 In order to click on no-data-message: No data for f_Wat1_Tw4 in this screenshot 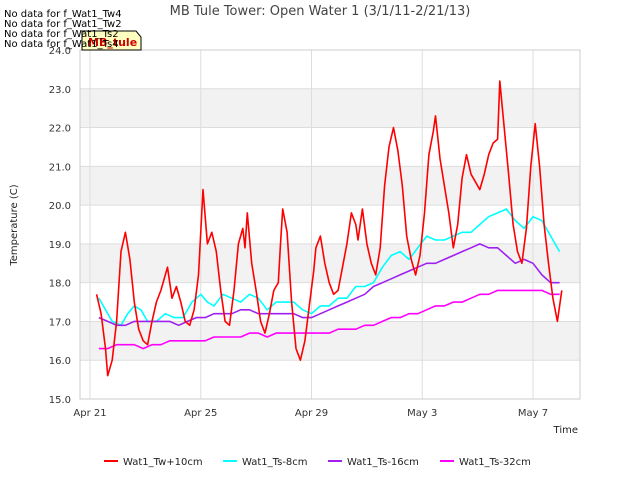, I will do `click(63, 14)`.